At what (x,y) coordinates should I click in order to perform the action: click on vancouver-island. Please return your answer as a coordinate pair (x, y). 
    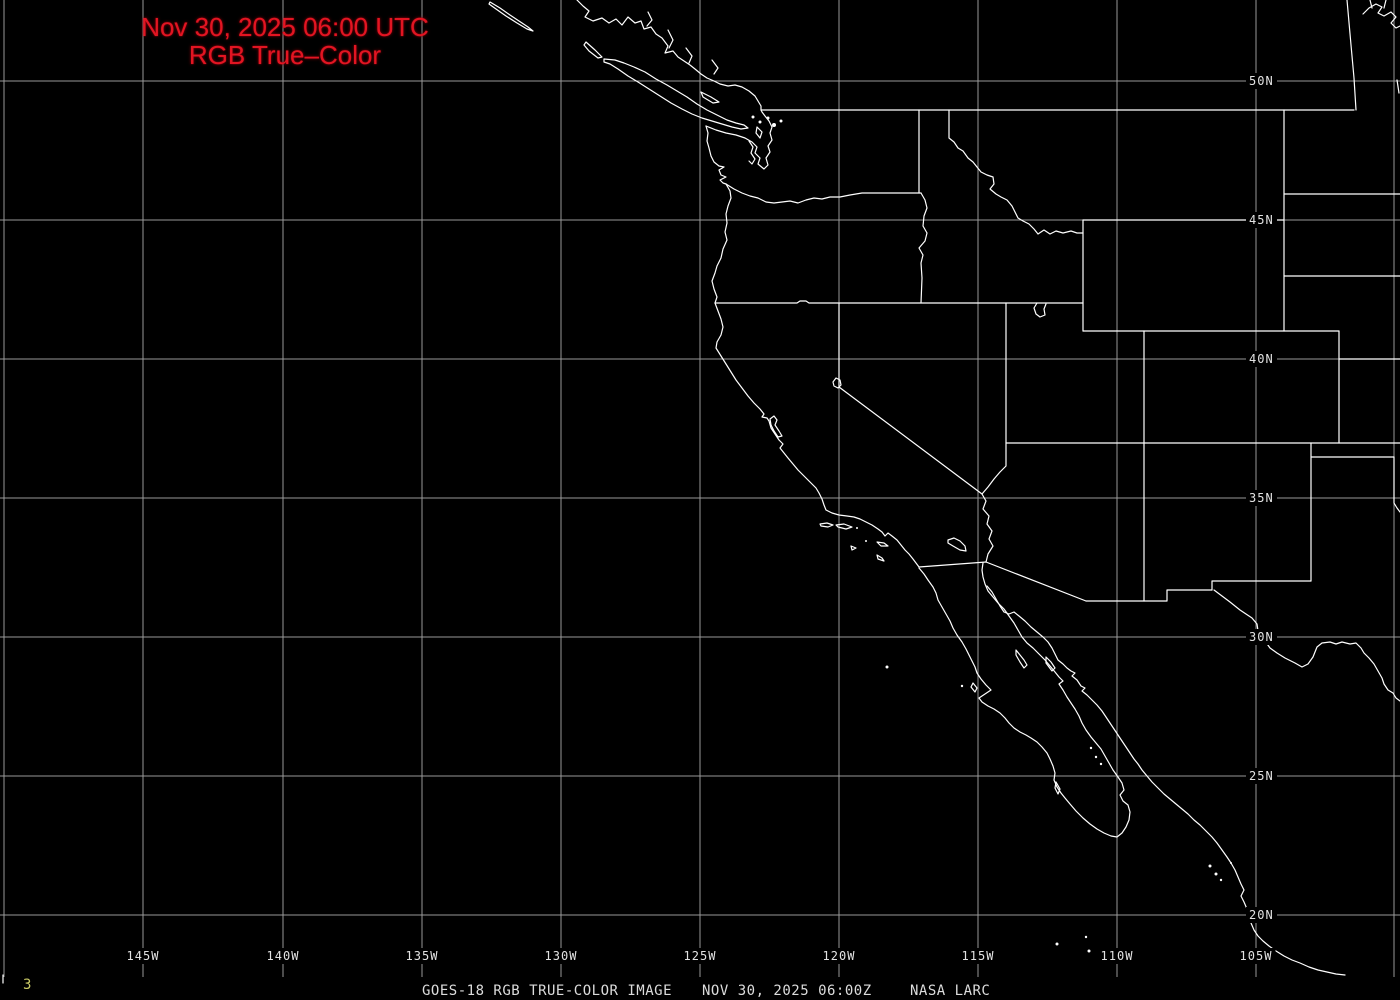
    Looking at the image, I should click on (676, 94).